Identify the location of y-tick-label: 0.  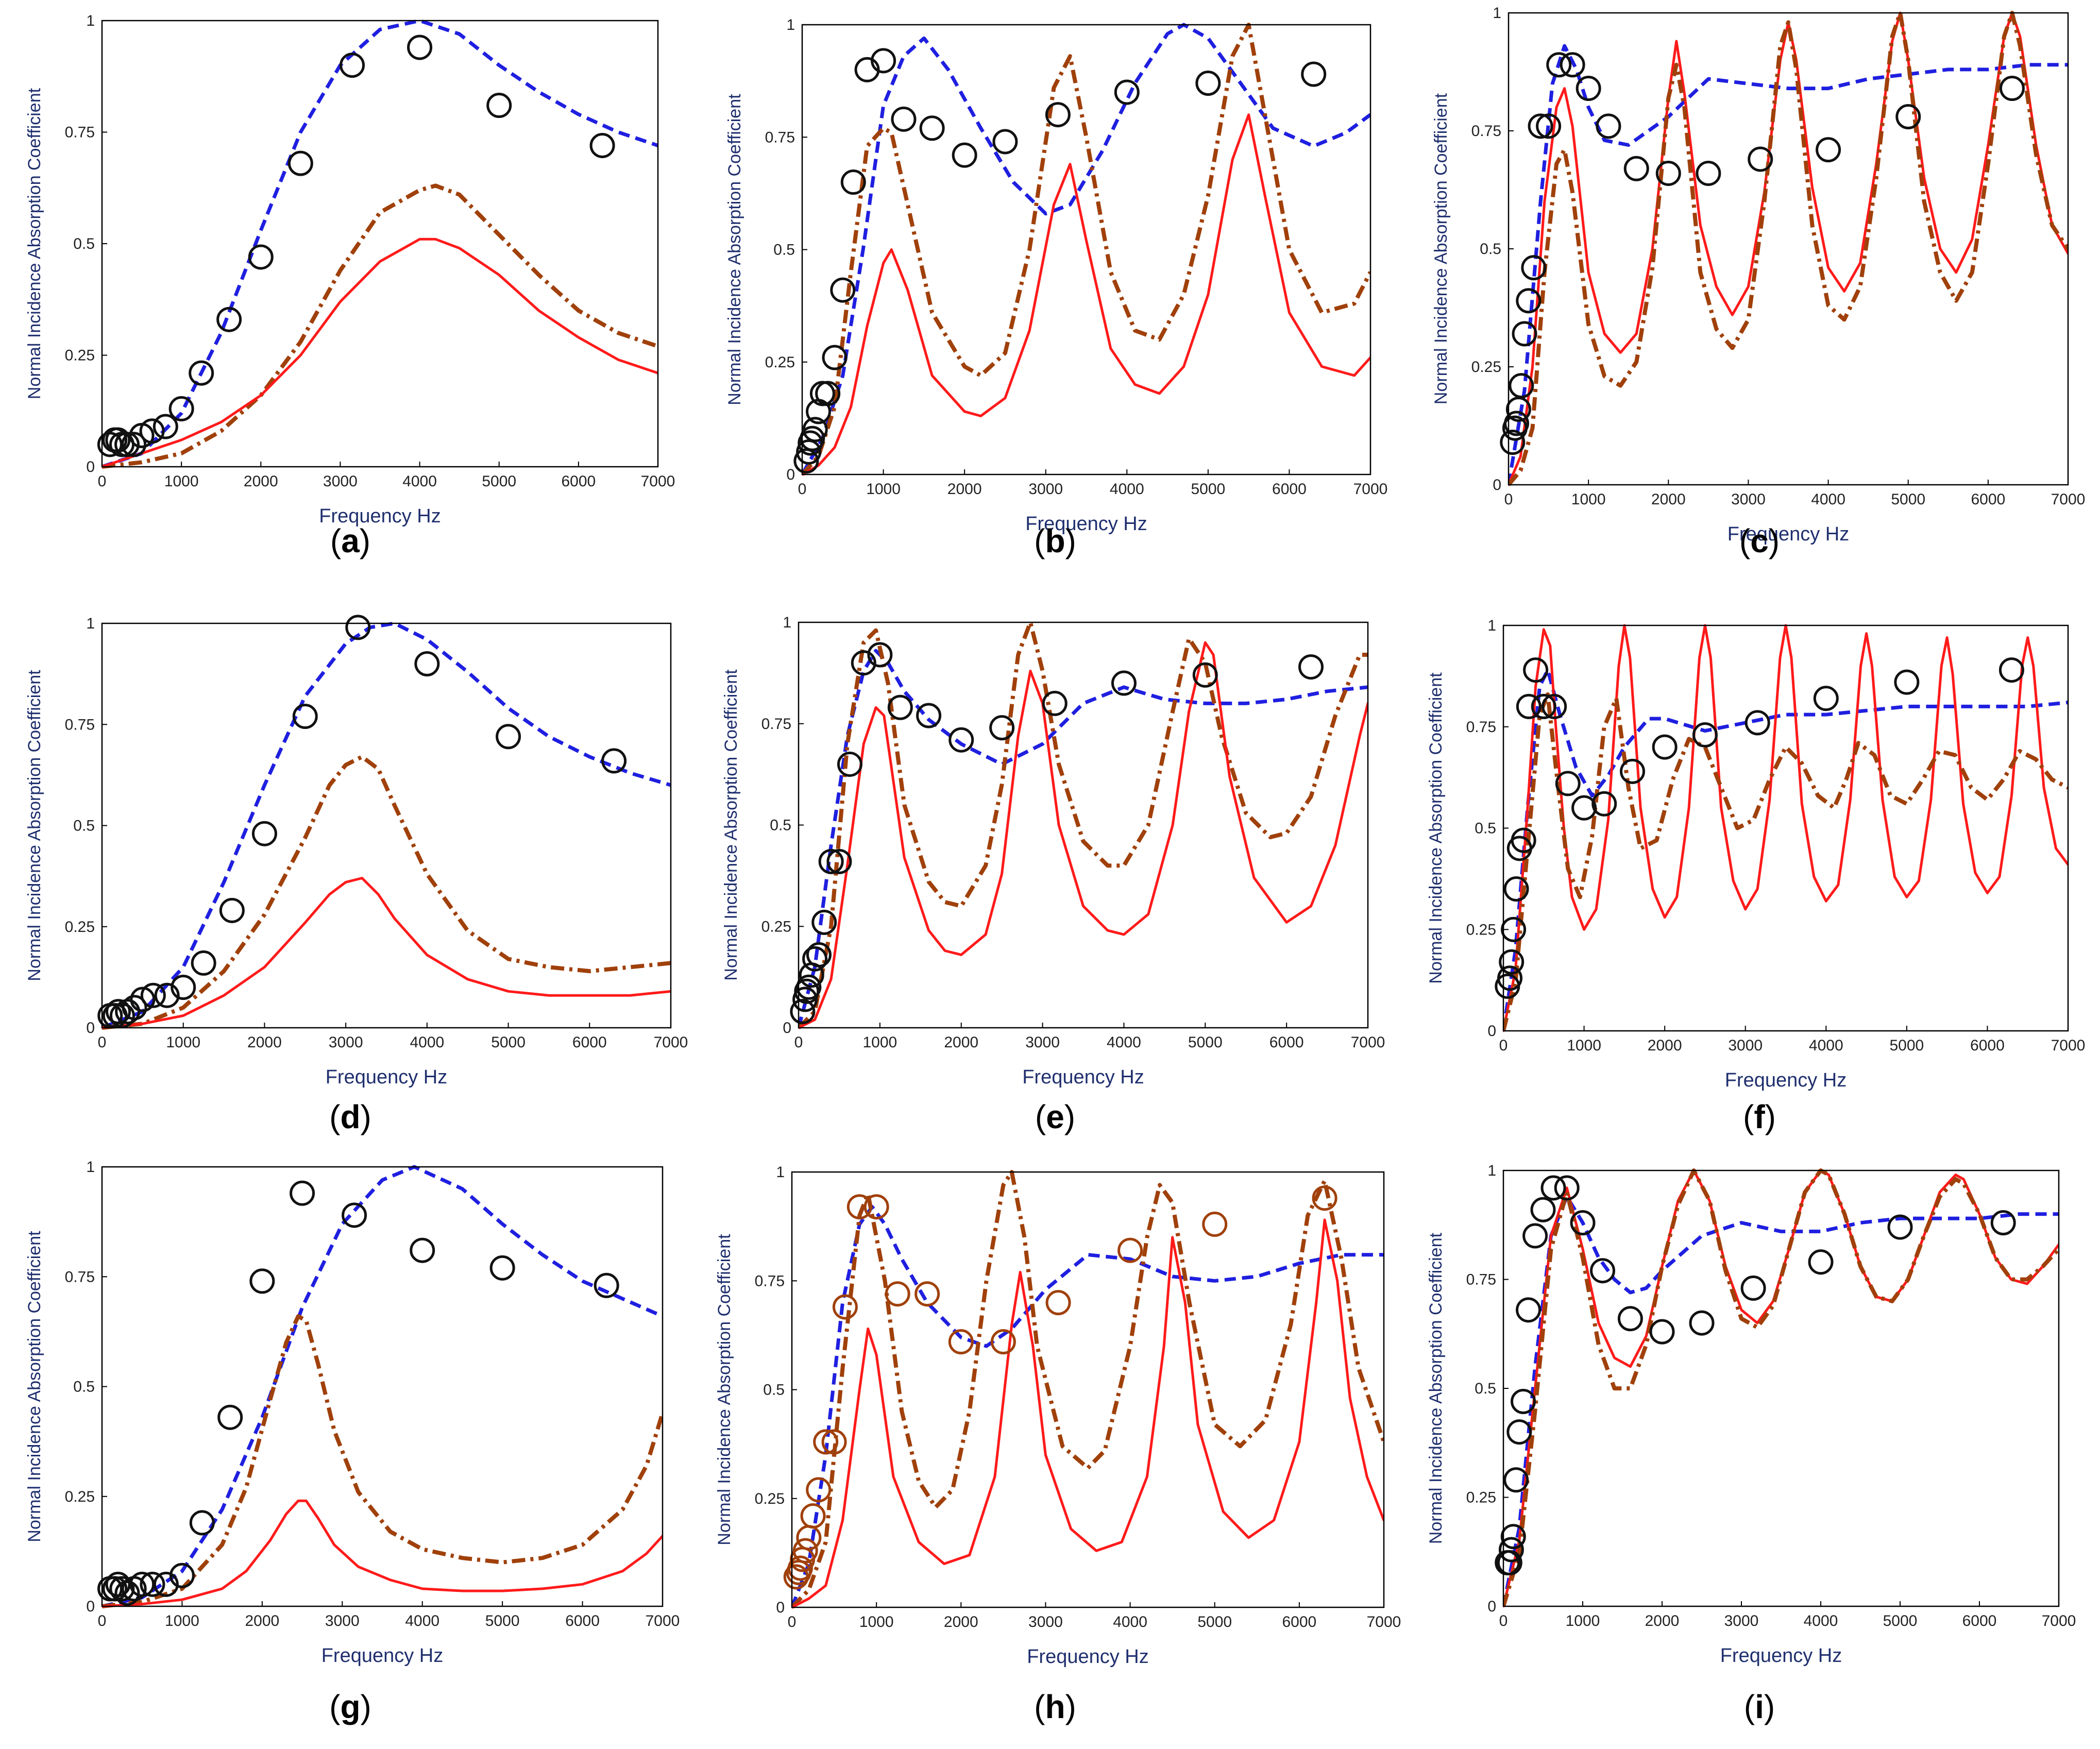
(90, 1028).